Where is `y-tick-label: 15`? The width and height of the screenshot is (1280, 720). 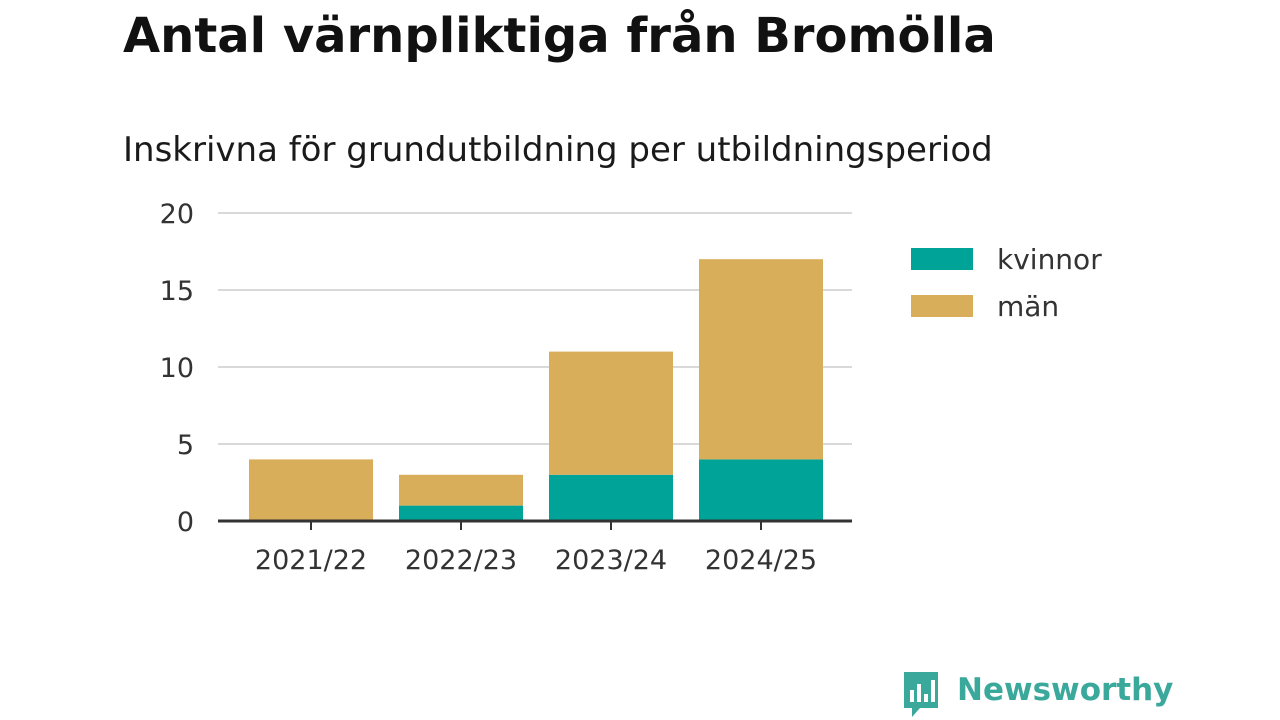
y-tick-label: 15 is located at coordinates (177, 291).